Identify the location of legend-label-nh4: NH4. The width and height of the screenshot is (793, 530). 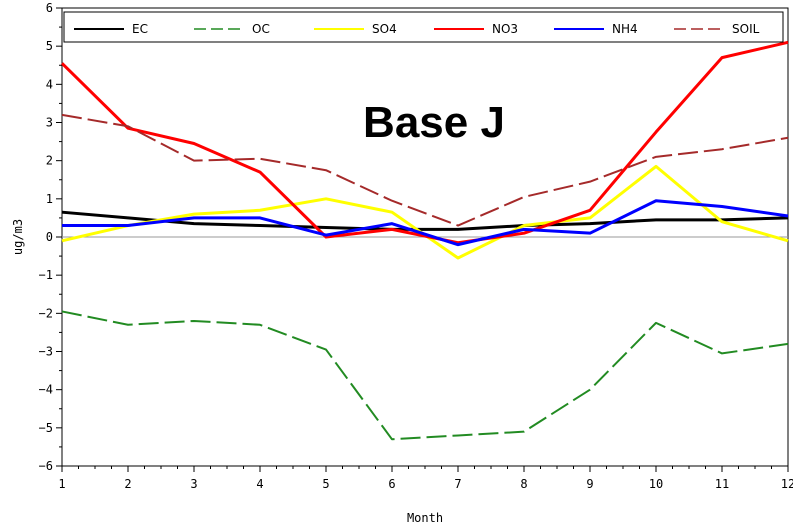
(625, 29).